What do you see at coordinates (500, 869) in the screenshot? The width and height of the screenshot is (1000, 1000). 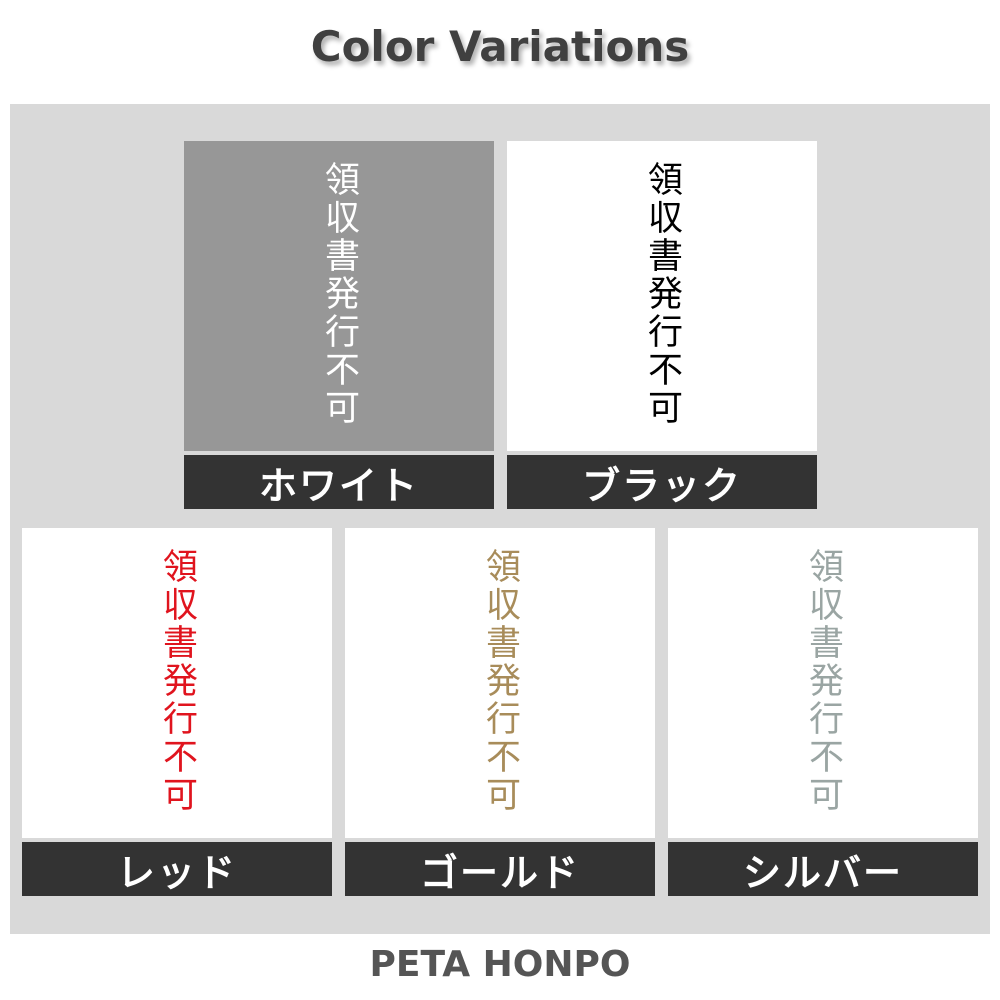 I see `variation-label: ゴールド` at bounding box center [500, 869].